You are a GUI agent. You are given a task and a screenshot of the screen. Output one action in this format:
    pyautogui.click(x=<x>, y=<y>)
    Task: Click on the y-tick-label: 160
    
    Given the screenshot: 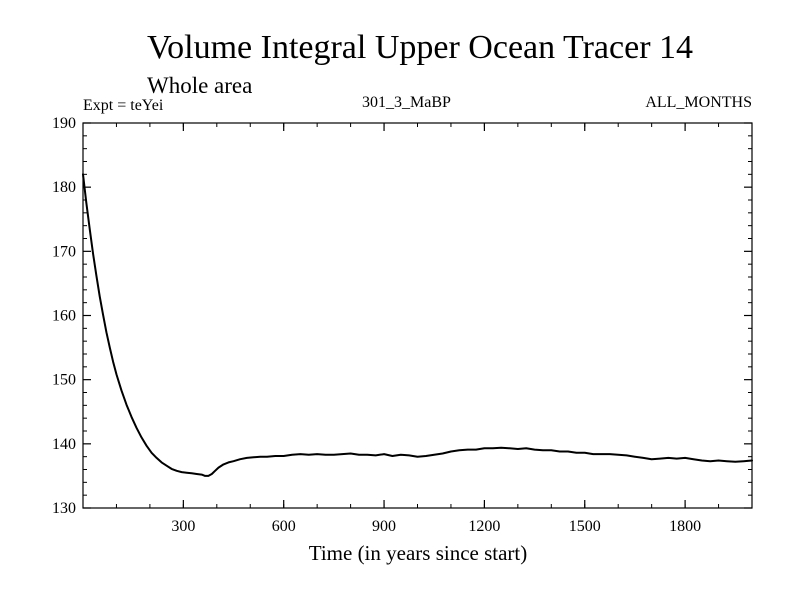 What is the action you would take?
    pyautogui.click(x=64, y=316)
    